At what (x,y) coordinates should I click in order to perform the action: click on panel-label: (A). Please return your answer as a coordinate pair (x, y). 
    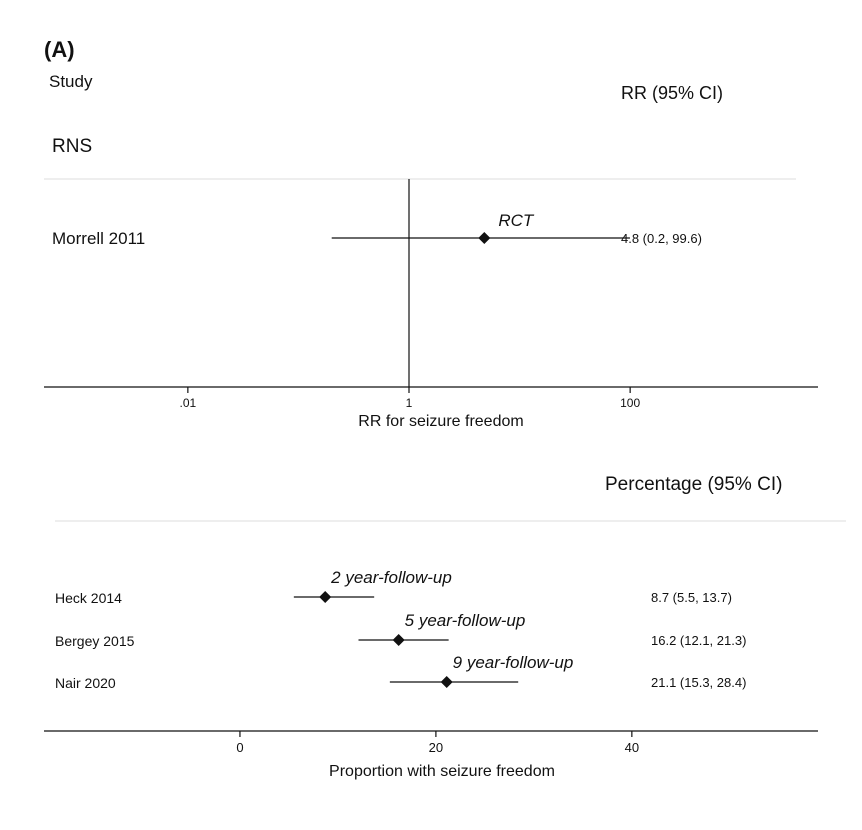
    Looking at the image, I should click on (59, 49).